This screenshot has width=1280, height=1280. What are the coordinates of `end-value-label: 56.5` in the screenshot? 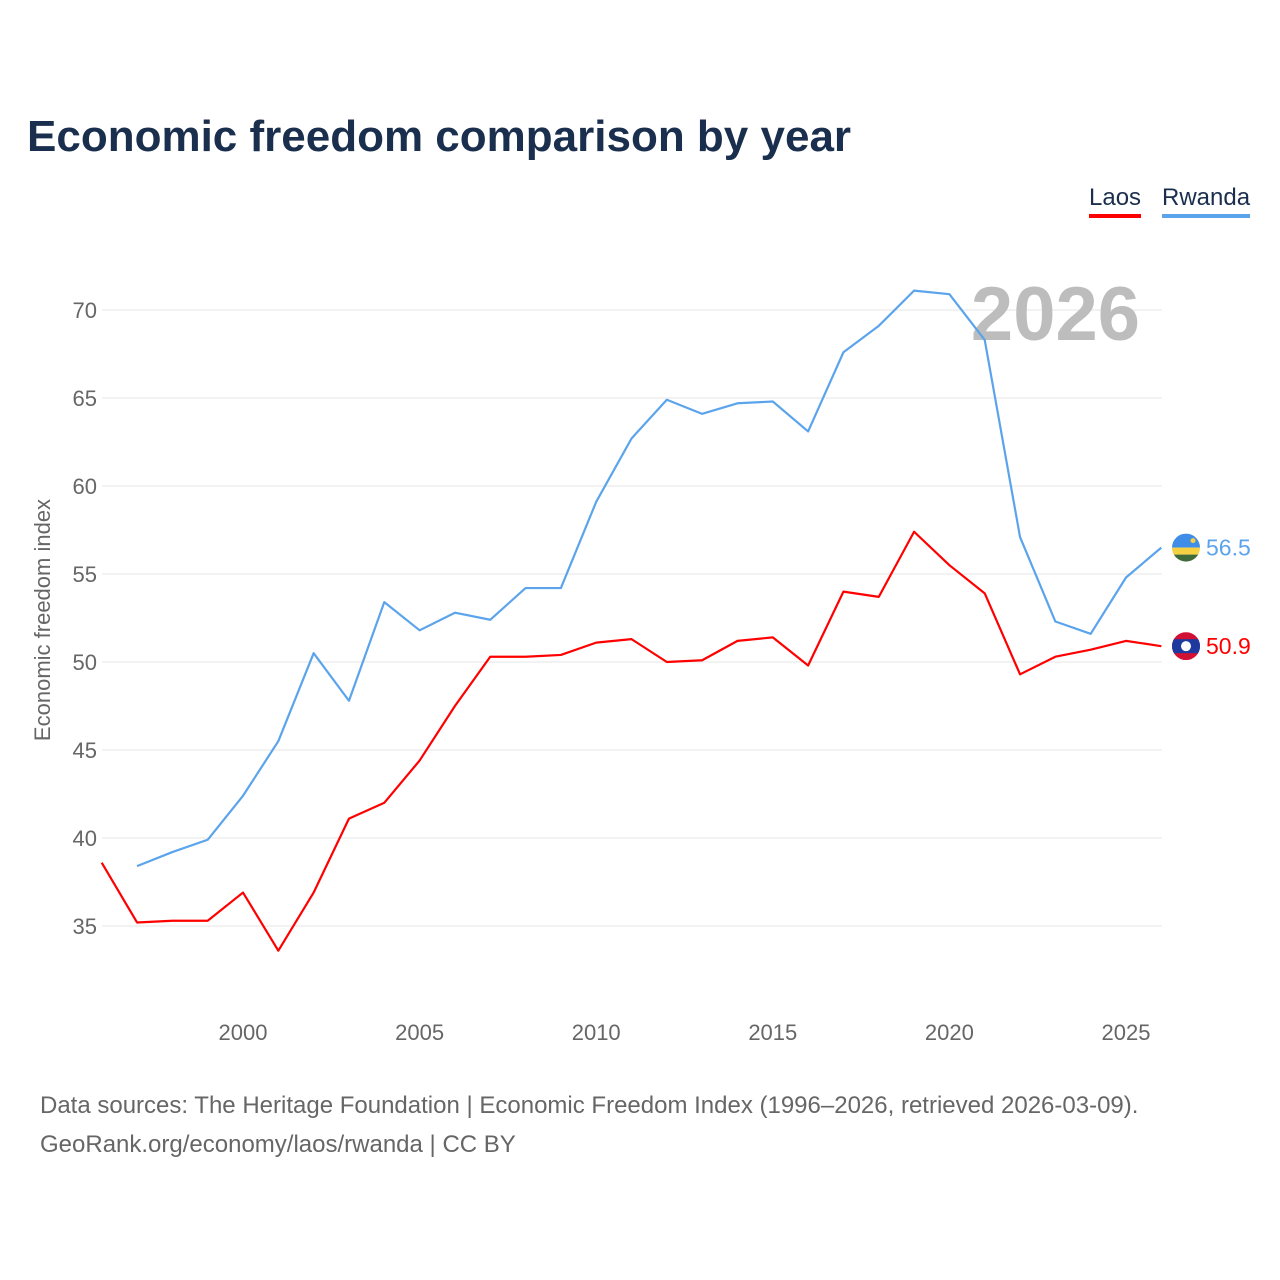 It's located at (1228, 548).